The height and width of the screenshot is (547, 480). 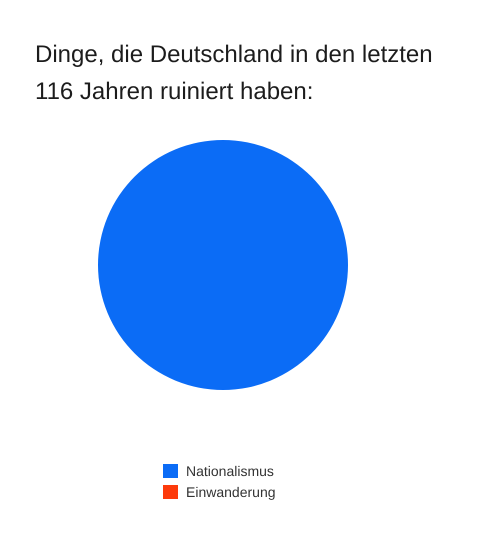 I want to click on legend-label: Nationalismus, so click(x=230, y=471).